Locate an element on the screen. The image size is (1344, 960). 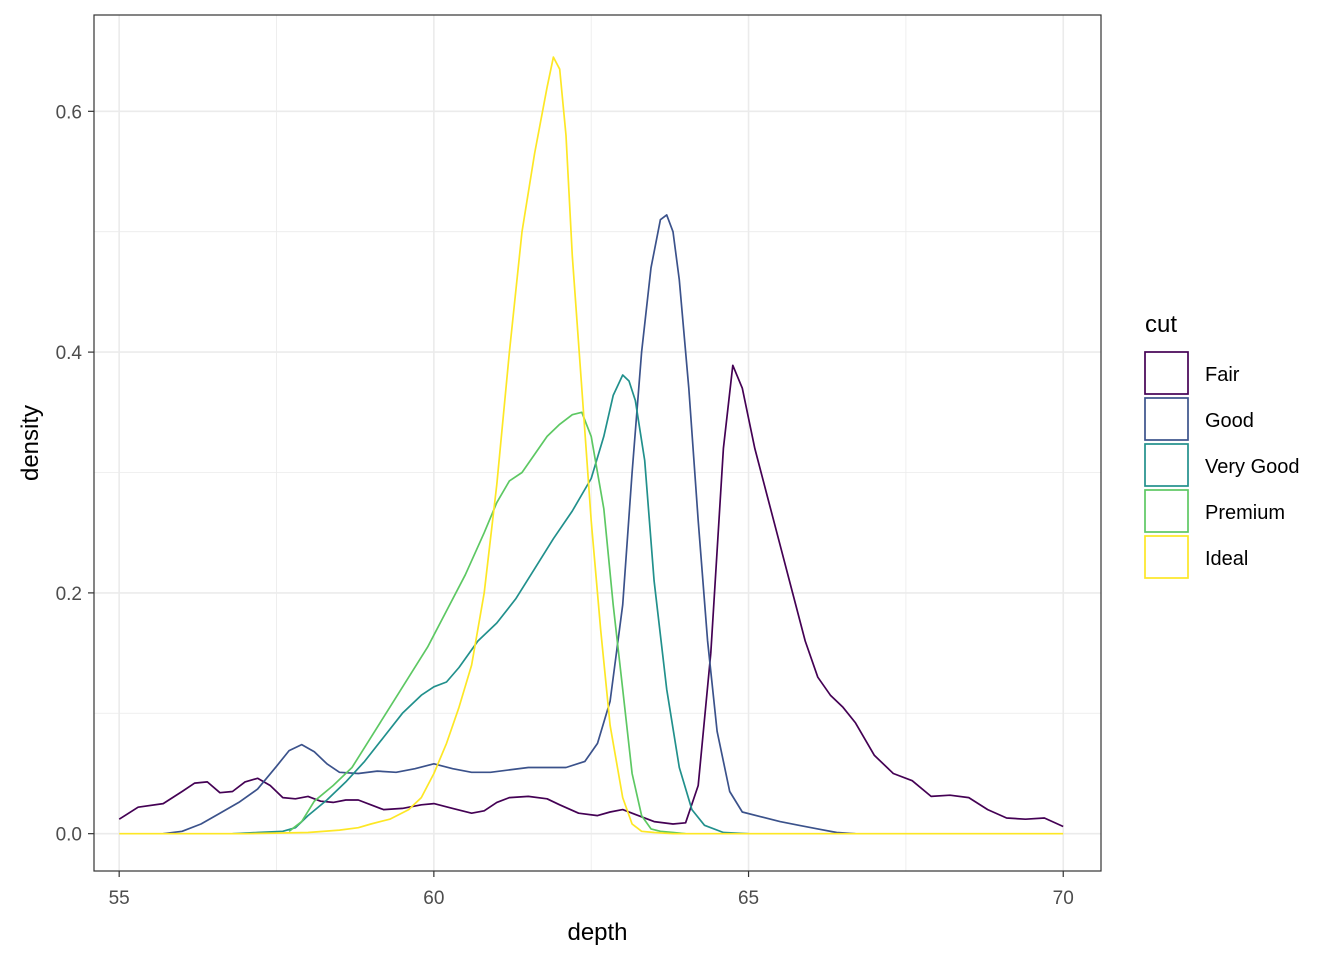
legend-label: Very Good is located at coordinates (1252, 467).